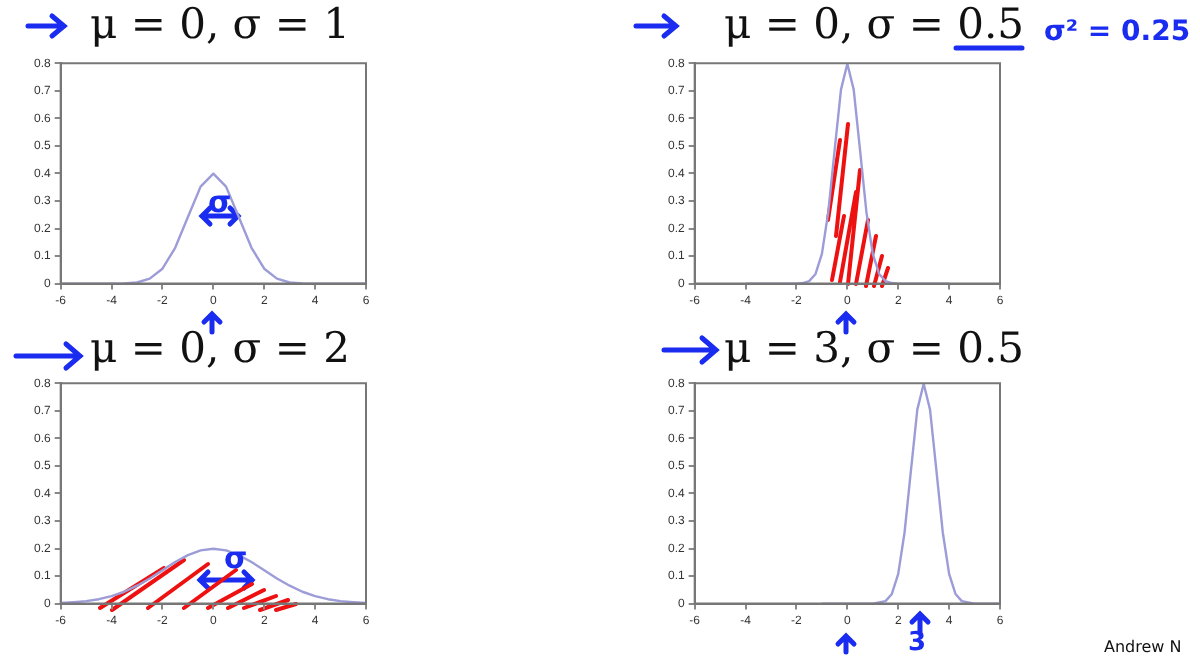  Describe the element at coordinates (220, 348) in the screenshot. I see `chart-title: μ = 0, σ = 2` at that location.